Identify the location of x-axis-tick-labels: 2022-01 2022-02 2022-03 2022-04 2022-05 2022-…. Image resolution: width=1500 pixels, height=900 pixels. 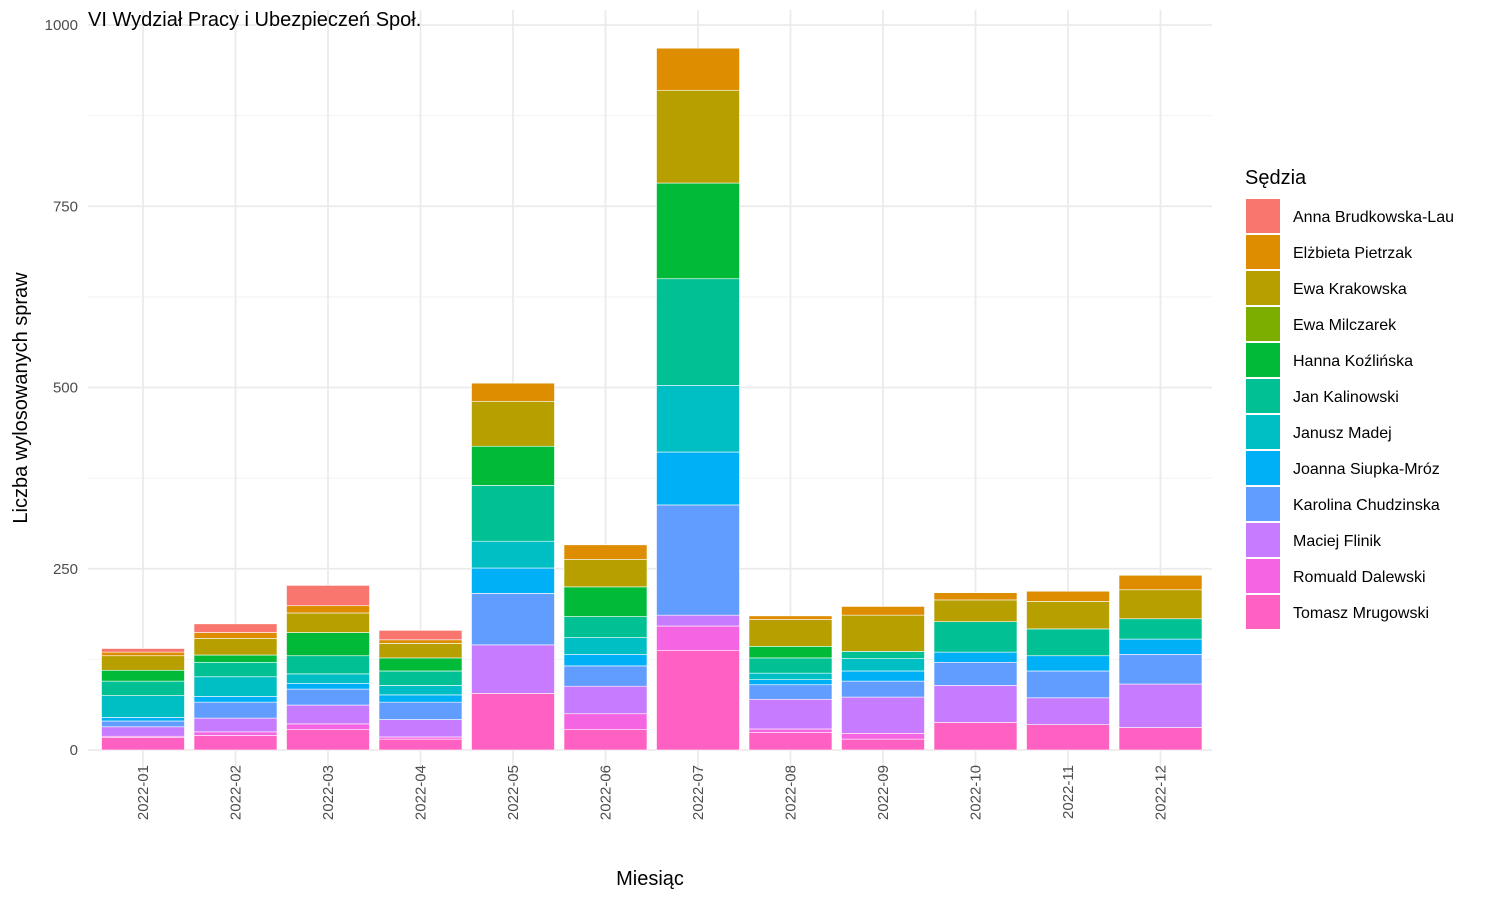
(652, 792).